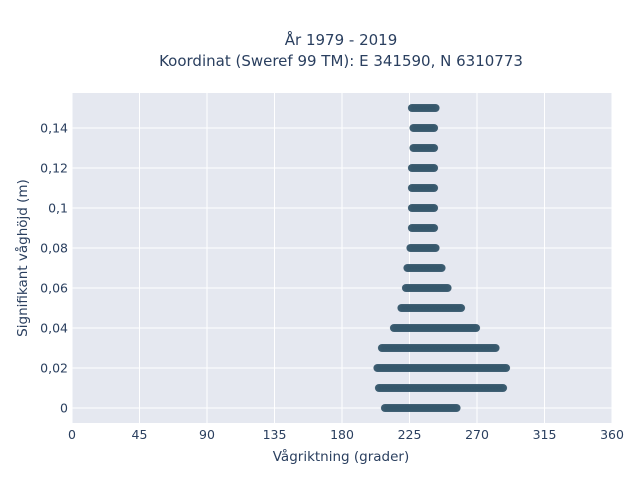 This screenshot has height=480, width=640. I want to click on x-tick-label: 0, so click(72, 434).